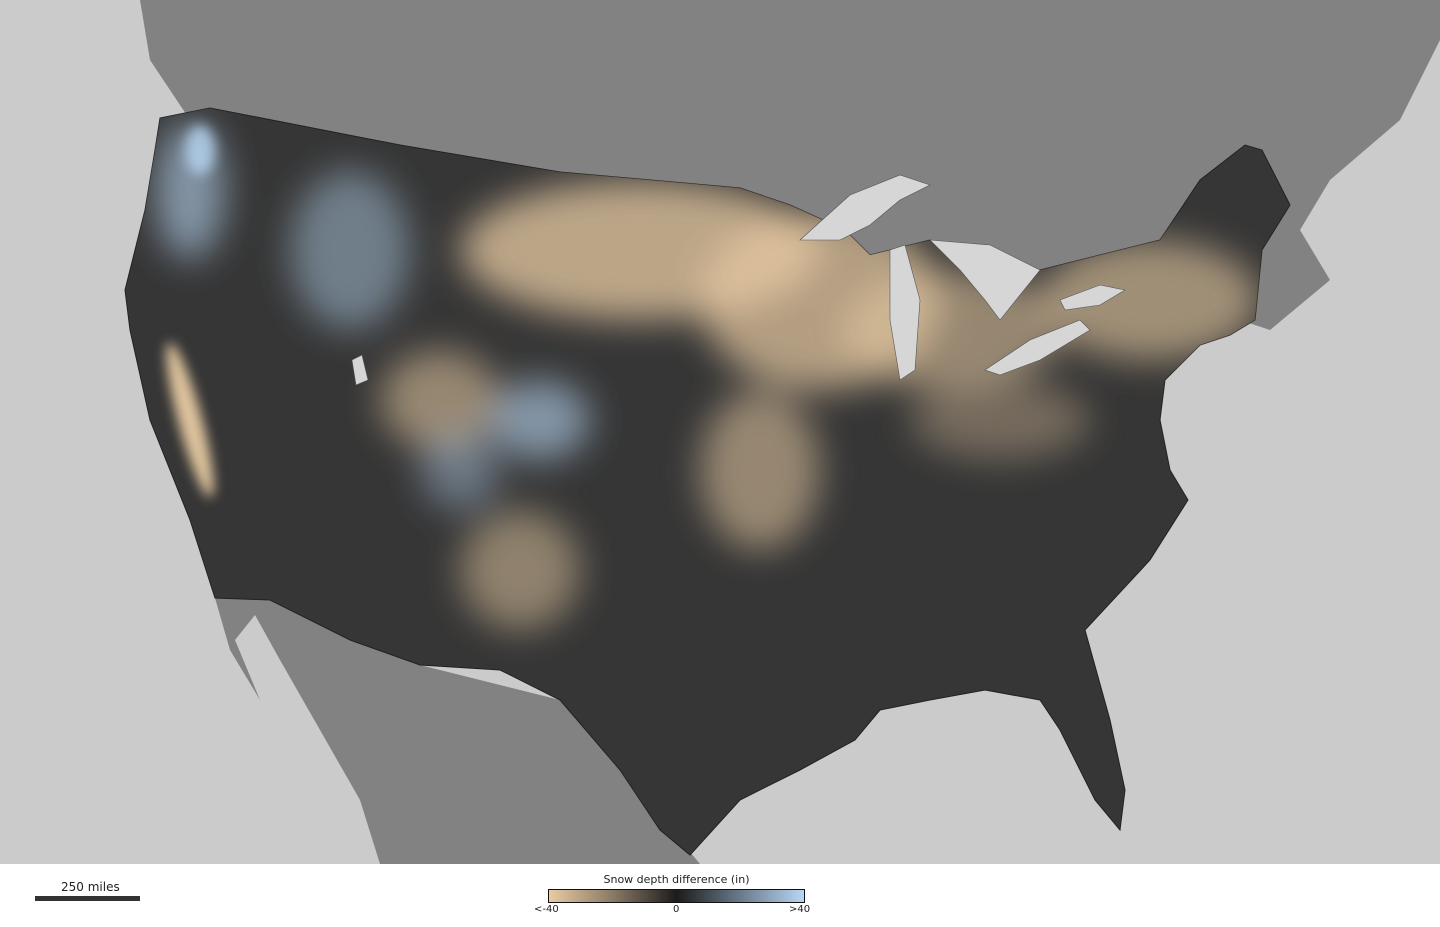 Image resolution: width=1440 pixels, height=927 pixels. I want to click on legend-min-label: <-40, so click(546, 909).